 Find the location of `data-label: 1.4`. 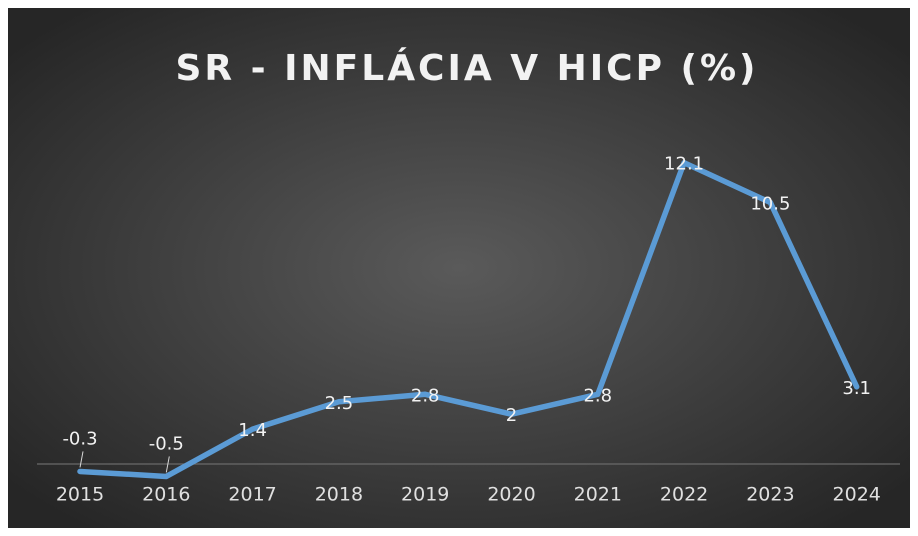

data-label: 1.4 is located at coordinates (252, 430).